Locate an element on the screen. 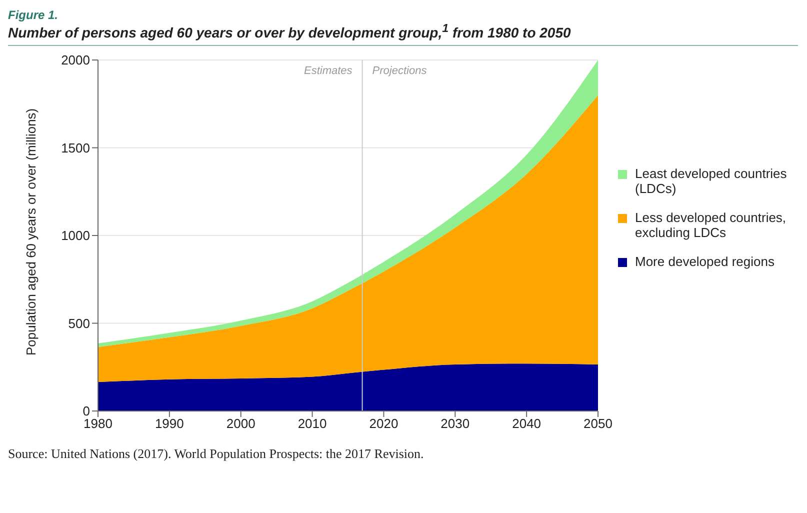 This screenshot has height=513, width=807. x-tick-label: 2020 is located at coordinates (383, 423).